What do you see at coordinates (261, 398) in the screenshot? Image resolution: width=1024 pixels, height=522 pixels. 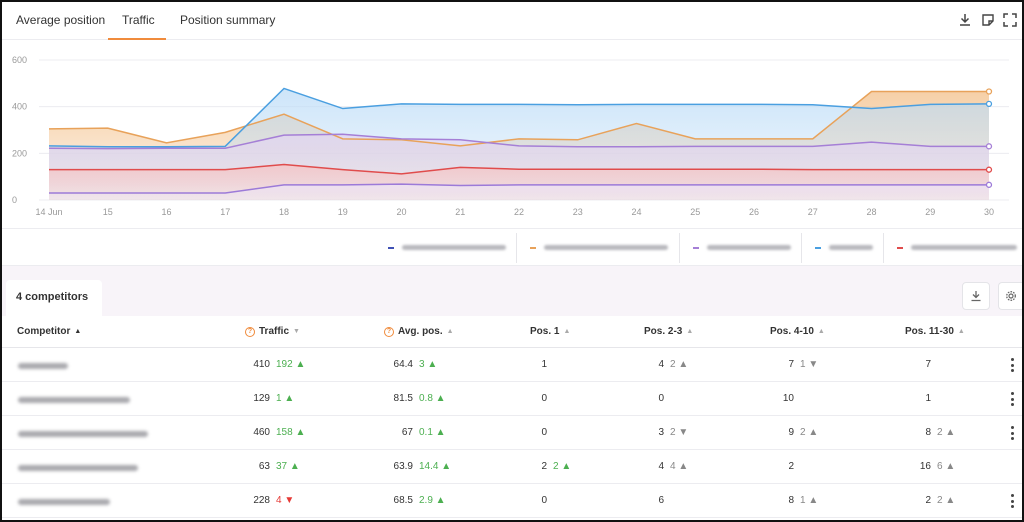 I see `cell-traffic: 129` at bounding box center [261, 398].